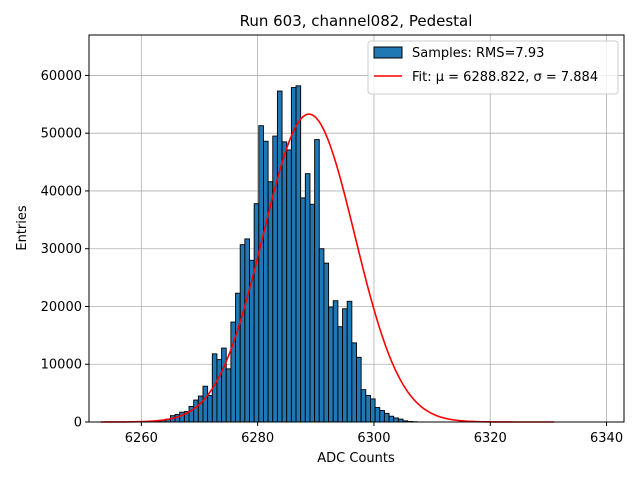 The width and height of the screenshot is (640, 480). Describe the element at coordinates (61, 249) in the screenshot. I see `y-tick-label: 30000` at that location.